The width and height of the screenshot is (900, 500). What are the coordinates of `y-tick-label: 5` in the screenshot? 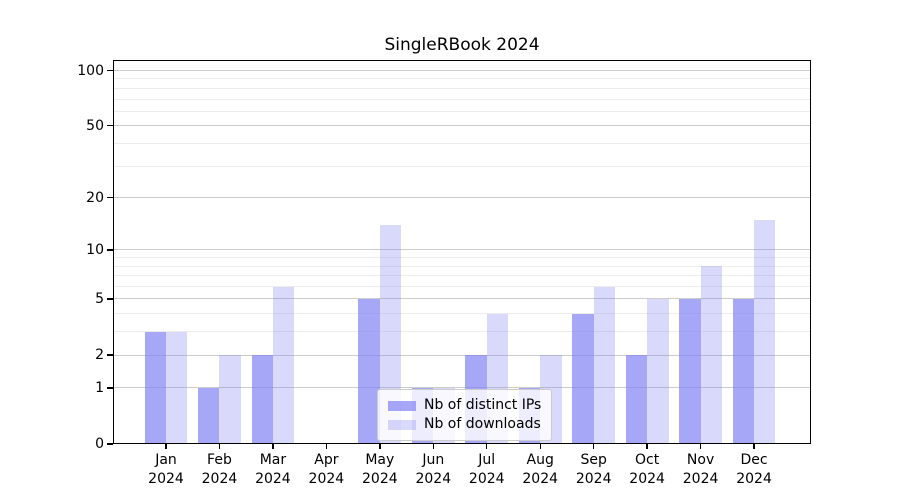 It's located at (99, 298).